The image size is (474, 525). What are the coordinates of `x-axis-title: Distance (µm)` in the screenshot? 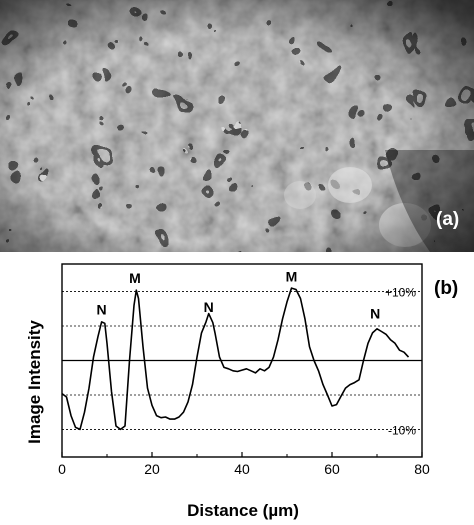 It's located at (243, 510).